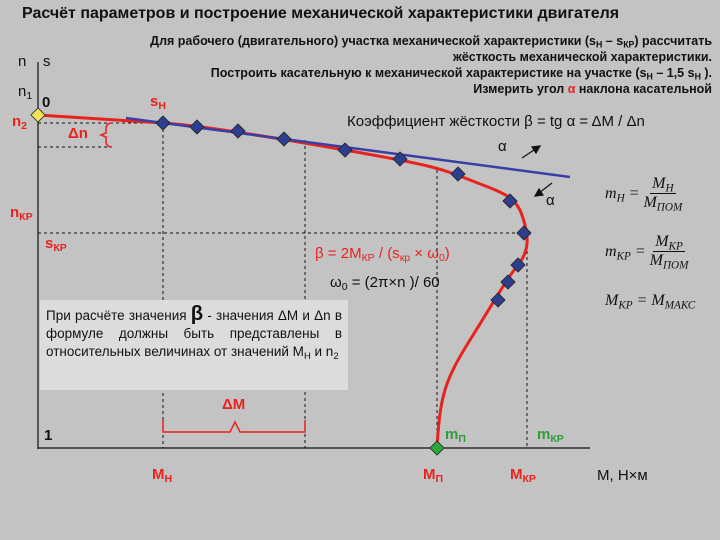 The height and width of the screenshot is (540, 720). Describe the element at coordinates (424, 253) in the screenshot. I see `text-part: × ω` at that location.